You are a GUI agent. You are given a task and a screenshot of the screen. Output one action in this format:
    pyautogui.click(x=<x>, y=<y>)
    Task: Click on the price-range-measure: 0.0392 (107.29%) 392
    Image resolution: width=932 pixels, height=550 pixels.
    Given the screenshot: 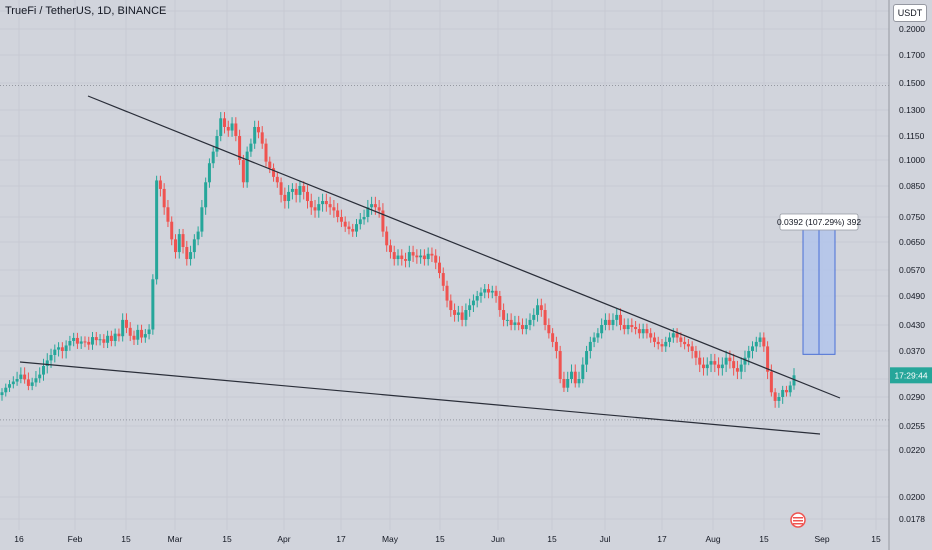 What is the action you would take?
    pyautogui.click(x=819, y=284)
    